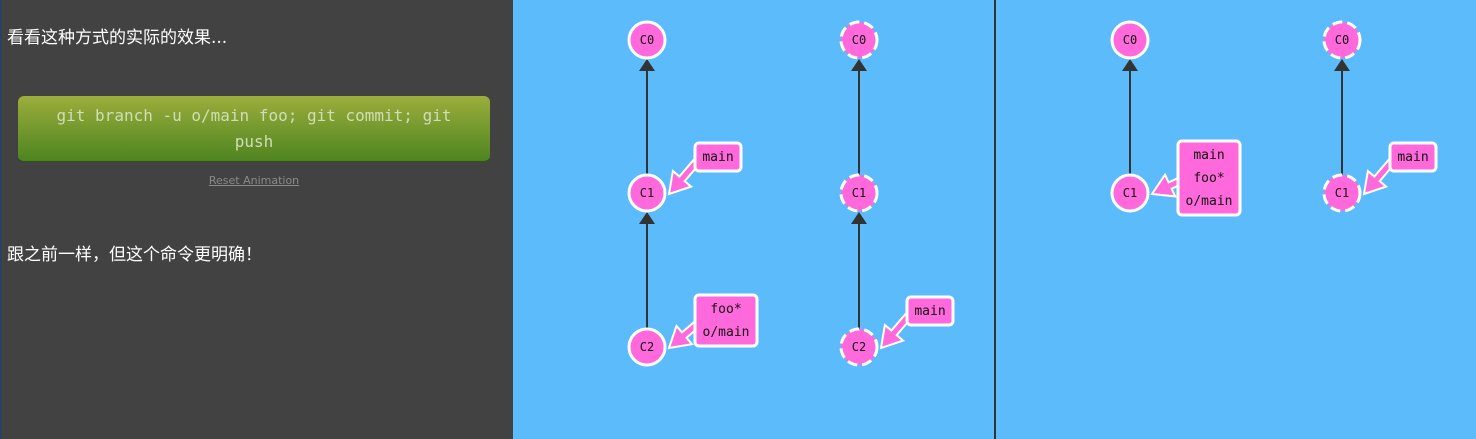  Describe the element at coordinates (254, 180) in the screenshot. I see `reset-animation-link: Reset Animation` at that location.